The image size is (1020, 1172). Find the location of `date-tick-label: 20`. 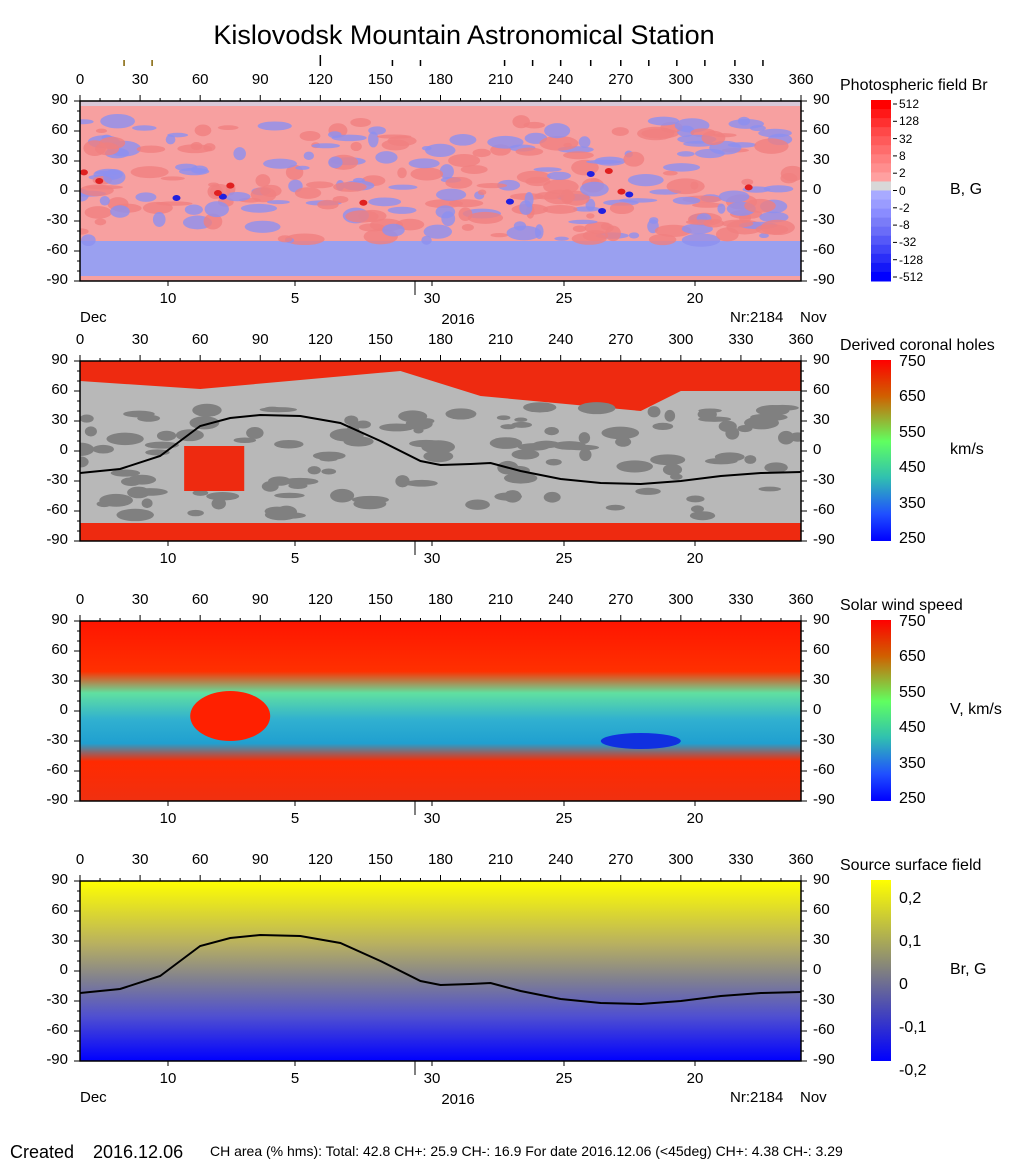

date-tick-label: 20 is located at coordinates (695, 298).